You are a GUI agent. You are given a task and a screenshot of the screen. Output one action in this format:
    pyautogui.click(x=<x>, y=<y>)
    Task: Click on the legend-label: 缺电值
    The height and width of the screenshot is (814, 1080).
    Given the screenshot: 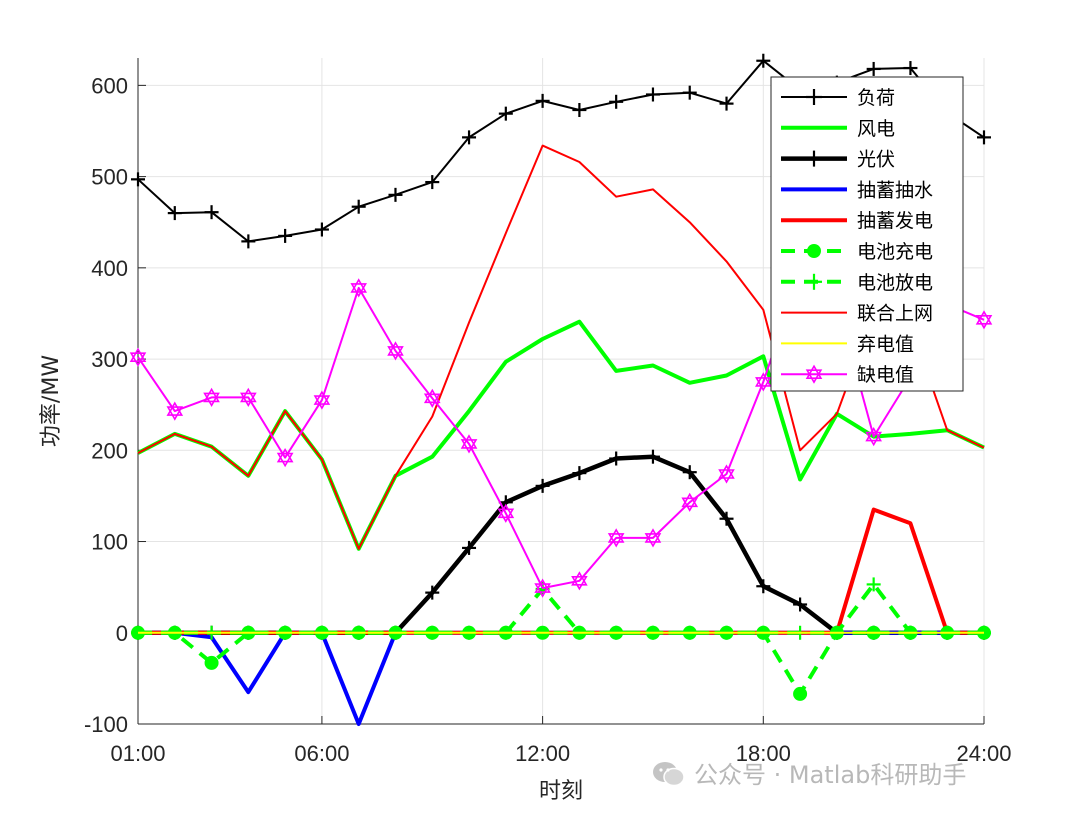 What is the action you would take?
    pyautogui.click(x=885, y=375)
    